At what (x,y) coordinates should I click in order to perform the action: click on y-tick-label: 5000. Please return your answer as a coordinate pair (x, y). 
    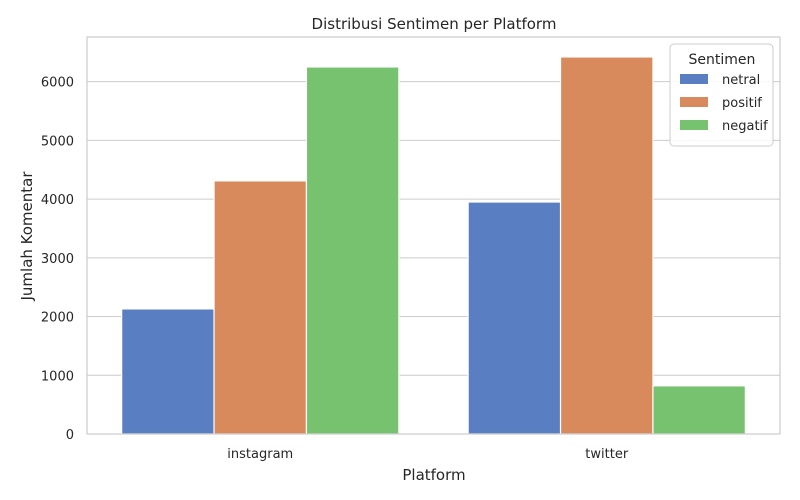
    Looking at the image, I should click on (57, 141).